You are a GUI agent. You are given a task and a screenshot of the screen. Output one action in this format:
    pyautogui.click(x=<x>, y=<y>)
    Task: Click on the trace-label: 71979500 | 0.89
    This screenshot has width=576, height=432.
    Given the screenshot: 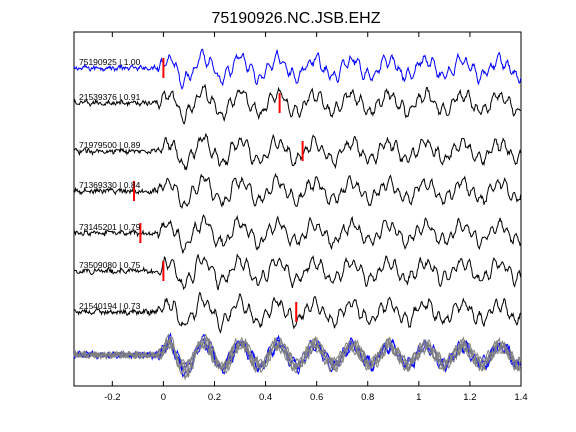 What is the action you would take?
    pyautogui.click(x=110, y=145)
    